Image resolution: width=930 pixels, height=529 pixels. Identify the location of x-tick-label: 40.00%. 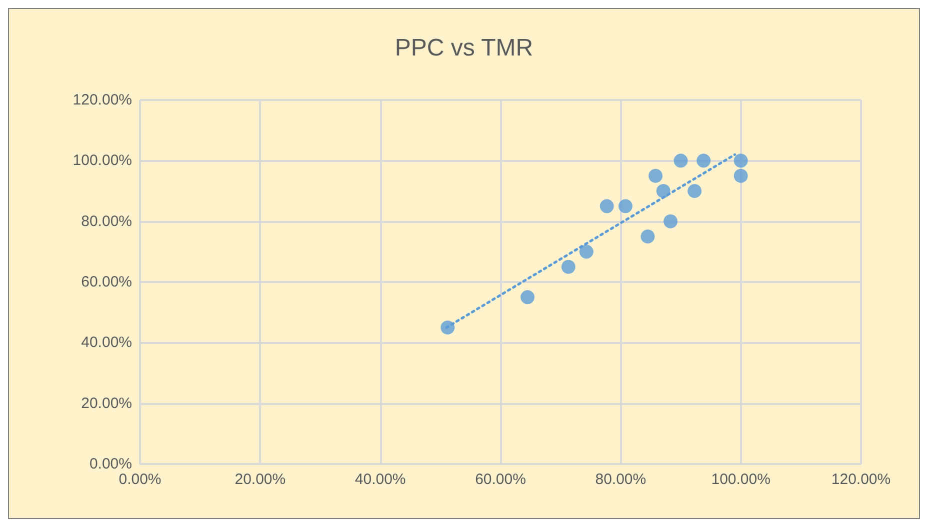
(380, 479).